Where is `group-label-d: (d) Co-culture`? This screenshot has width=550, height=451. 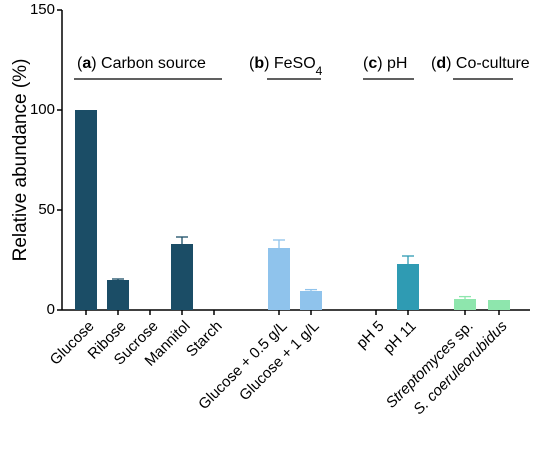 group-label-d: (d) Co-culture is located at coordinates (480, 63).